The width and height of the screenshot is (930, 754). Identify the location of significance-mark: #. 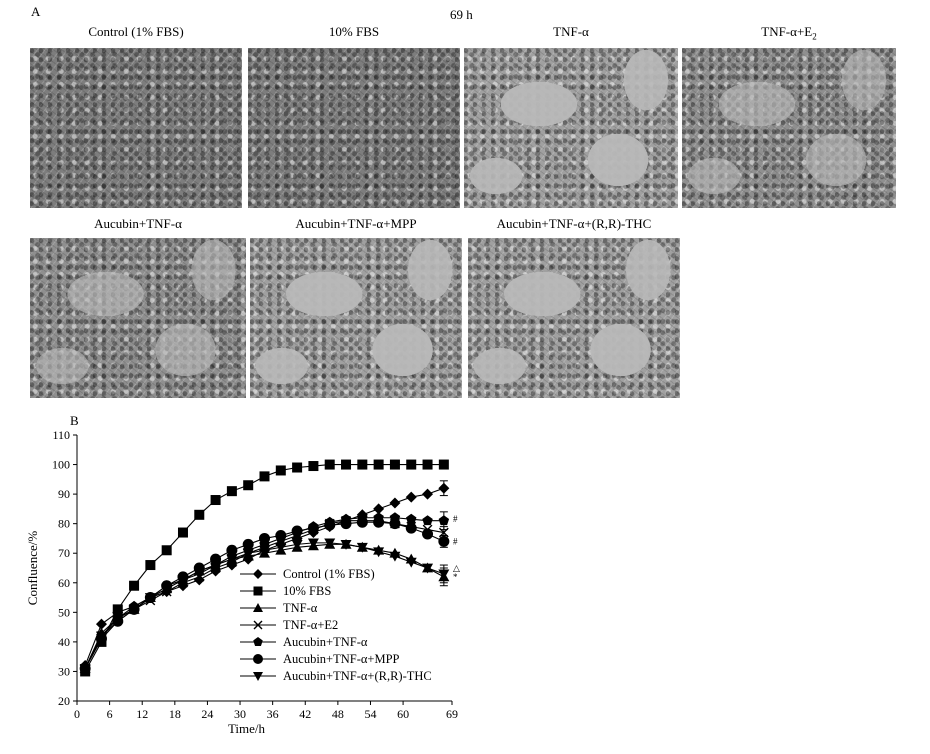
(455, 519).